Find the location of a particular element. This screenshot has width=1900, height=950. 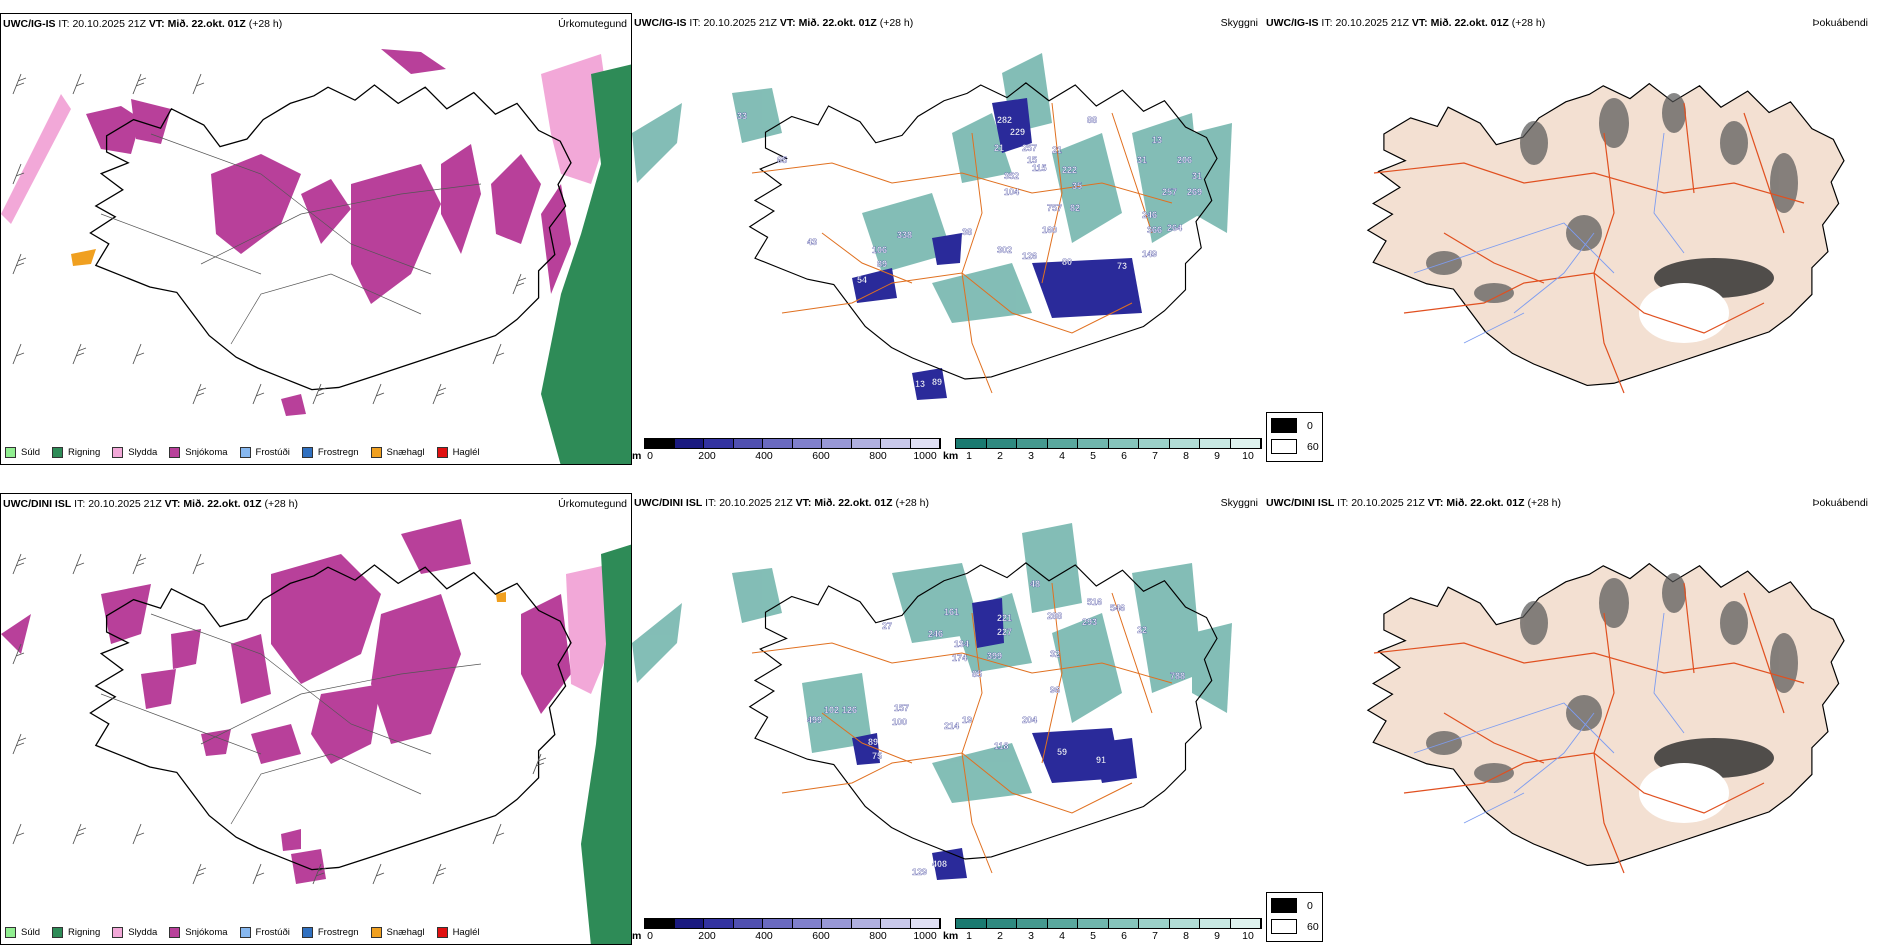

svg-text: 157 is located at coordinates (901, 708).